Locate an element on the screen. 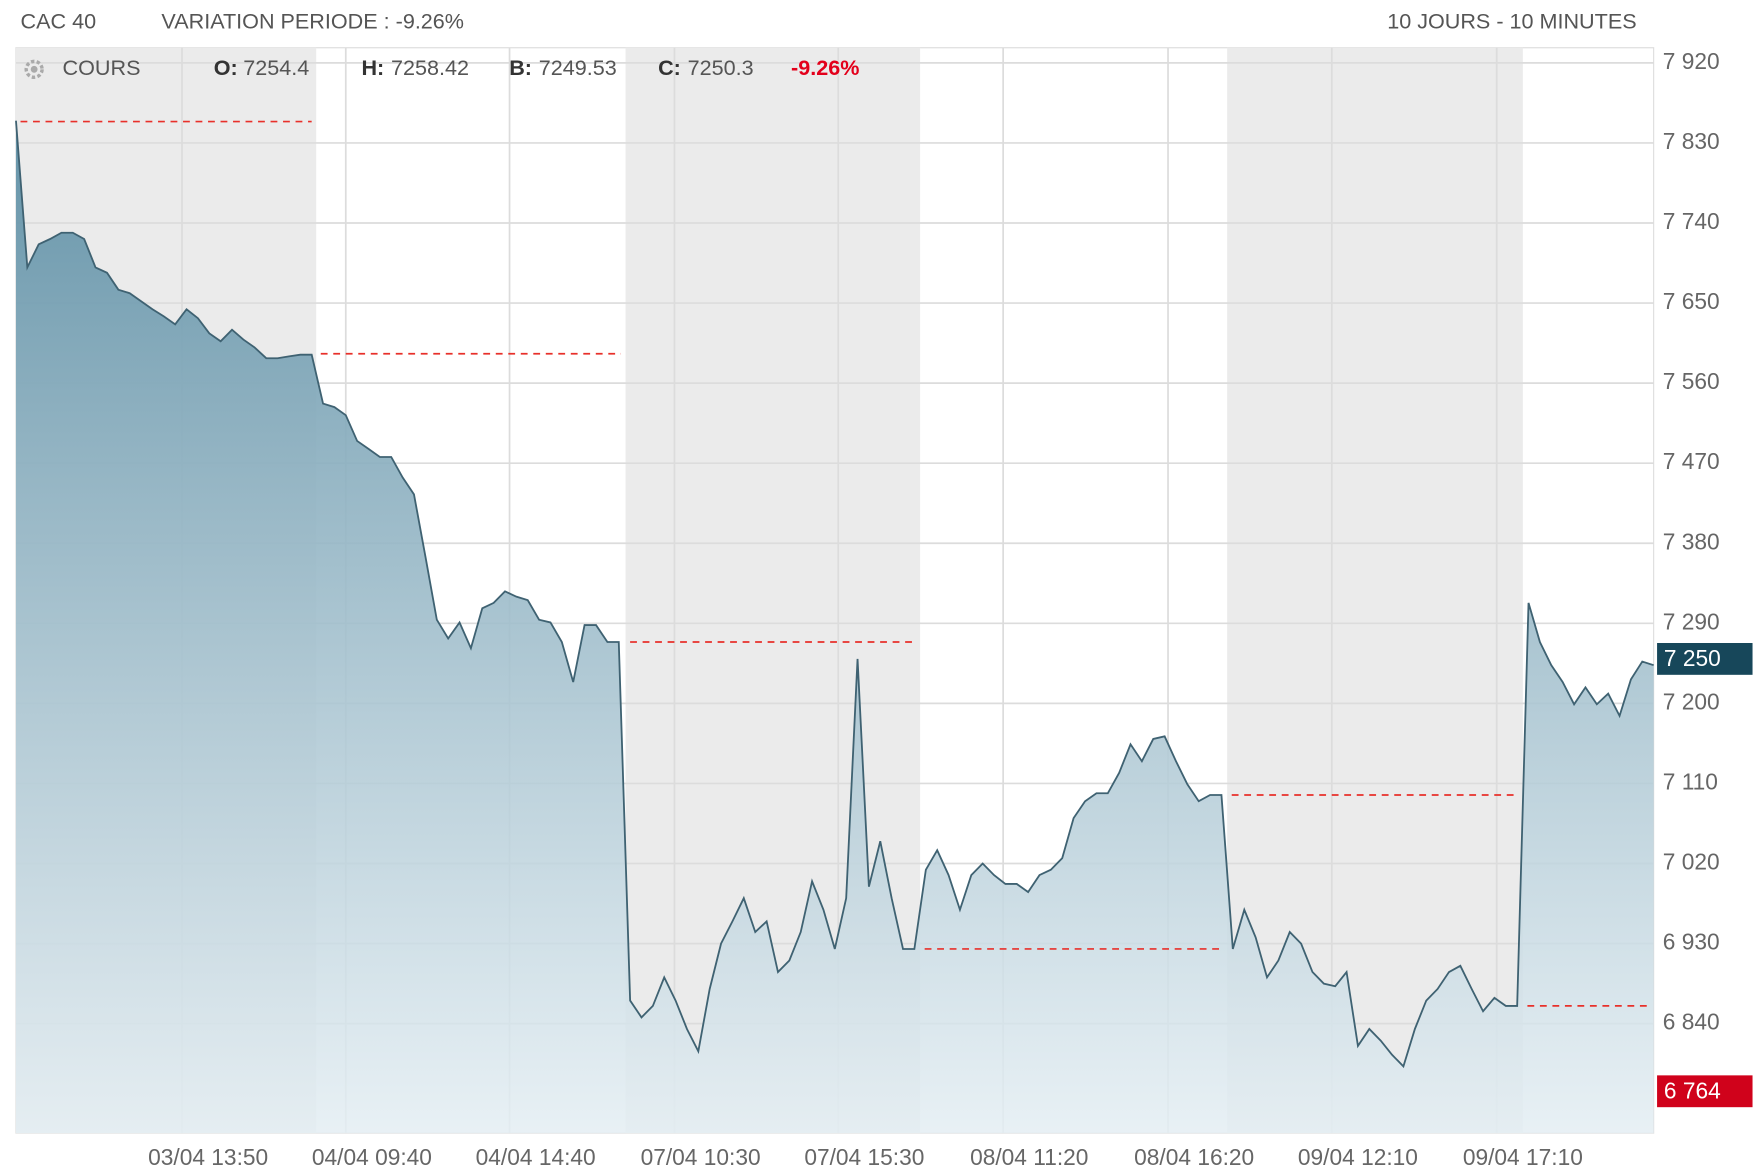  legend: O: 7254.4 H: 7258.42 B: 7249.53 C: 7250.3 is located at coordinates (484, 67).